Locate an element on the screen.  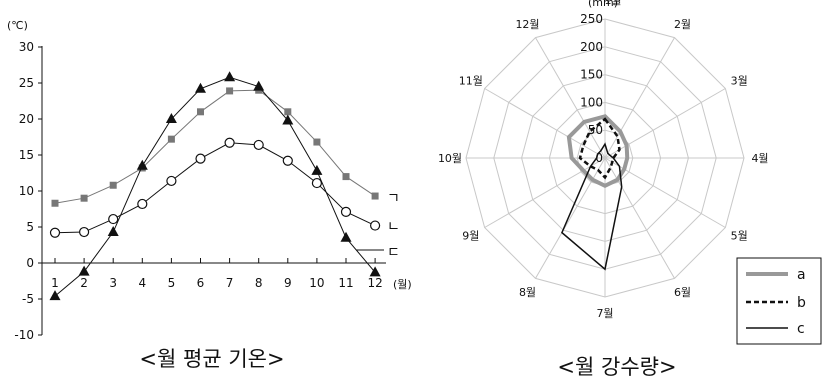
radar-tick-label: 200 is located at coordinates (591, 47).